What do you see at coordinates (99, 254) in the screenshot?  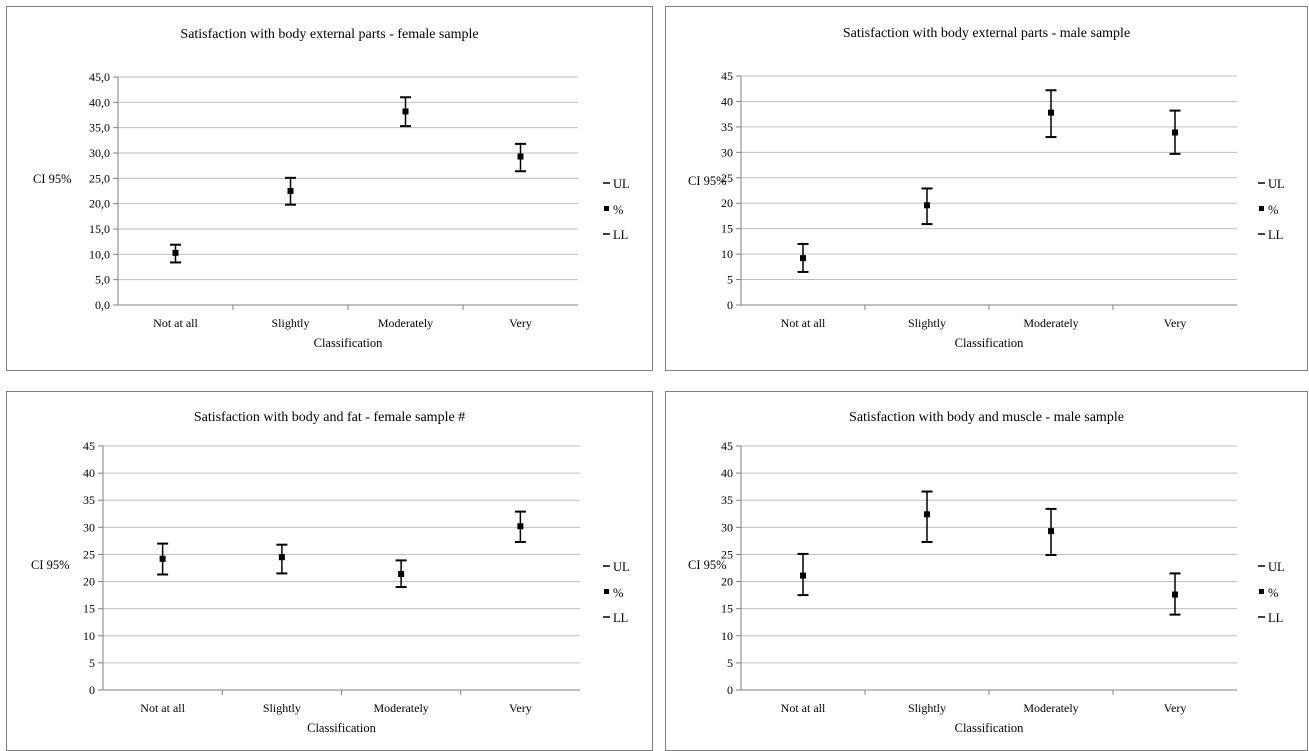 I see `y-tick-label: 10,0` at bounding box center [99, 254].